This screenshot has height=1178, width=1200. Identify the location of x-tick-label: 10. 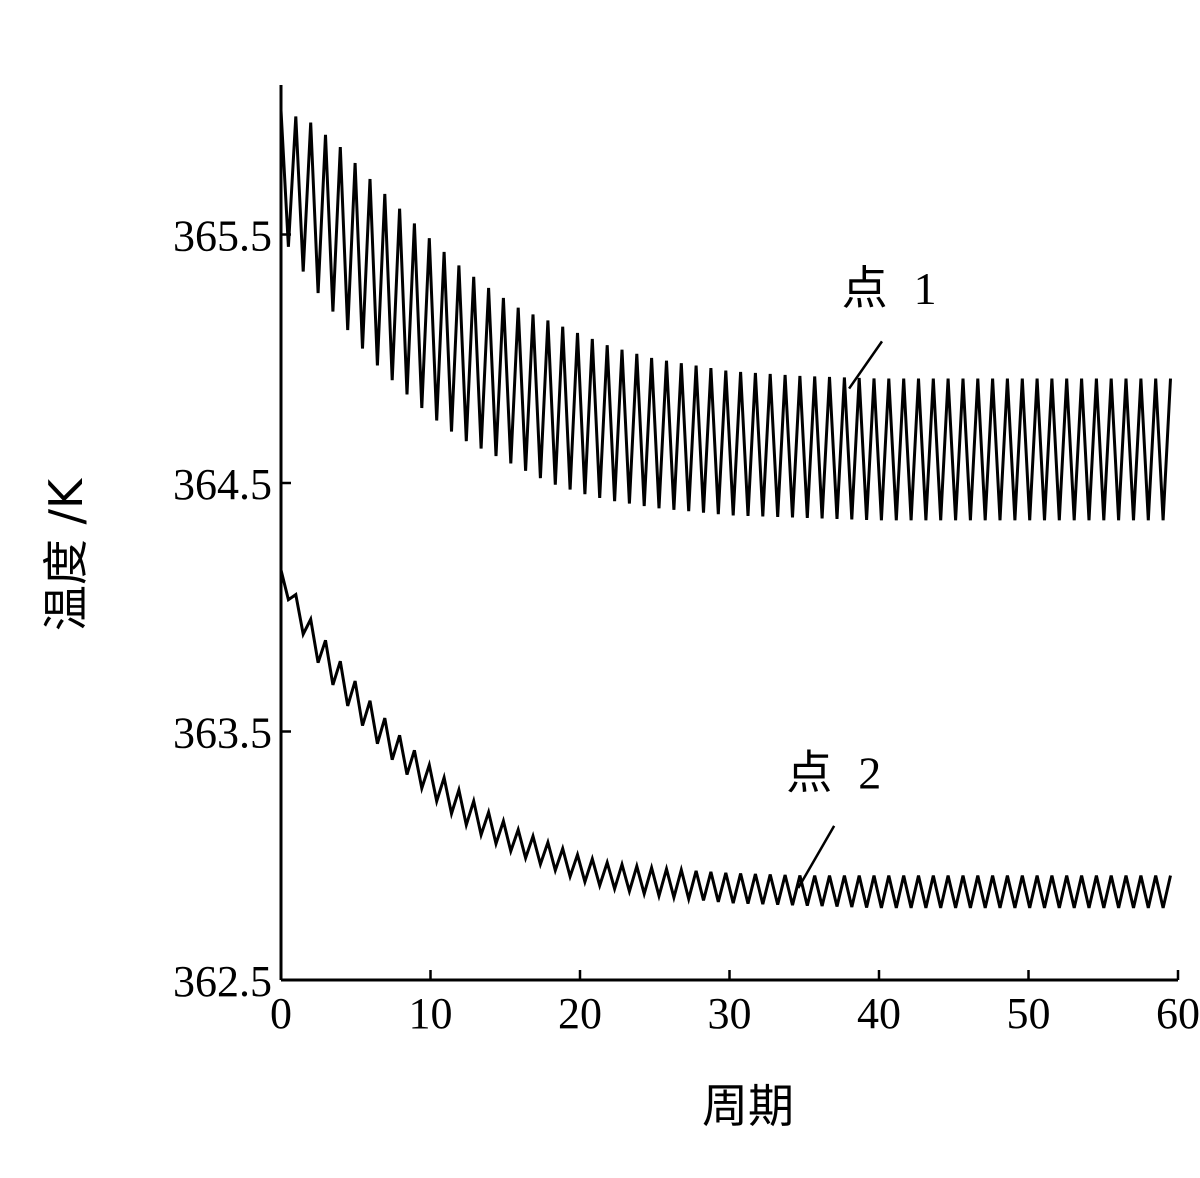
(431, 1013).